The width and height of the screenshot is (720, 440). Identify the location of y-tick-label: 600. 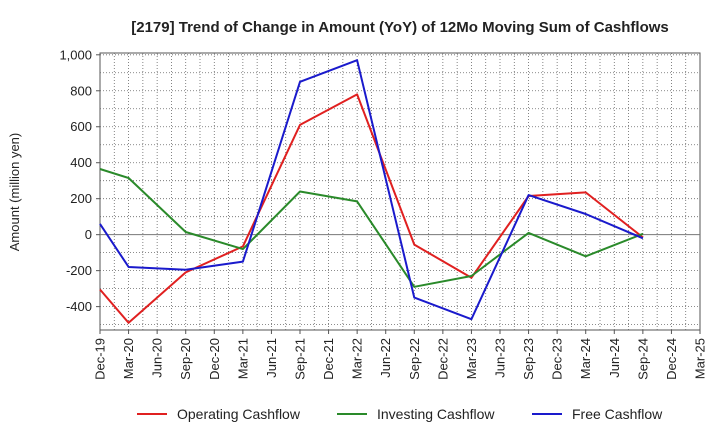
(81, 126).